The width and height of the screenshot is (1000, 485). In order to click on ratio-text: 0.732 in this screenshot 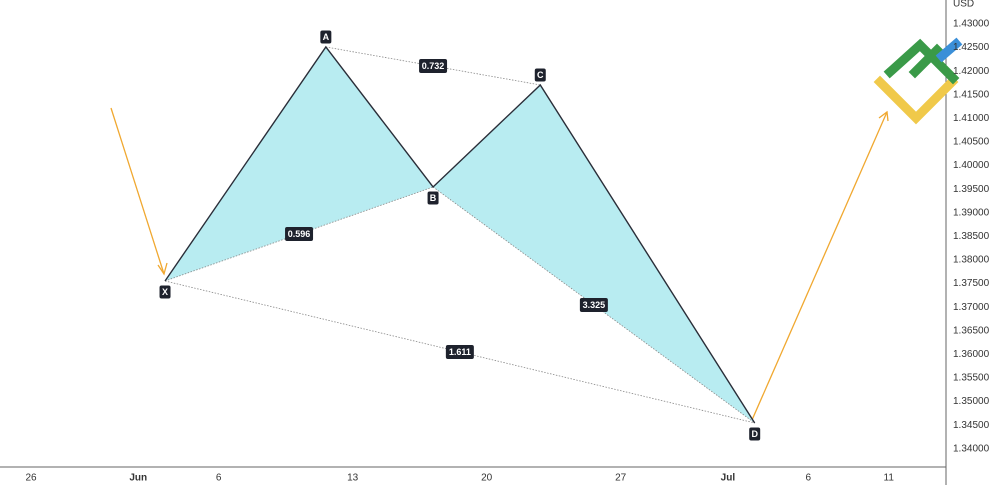, I will do `click(433, 66)`.